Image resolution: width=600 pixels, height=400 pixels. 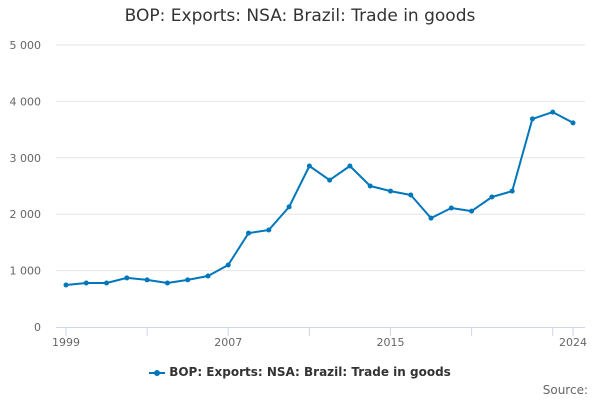 I want to click on x-axis: 1999 2007 2015 2024, so click(x=319, y=338).